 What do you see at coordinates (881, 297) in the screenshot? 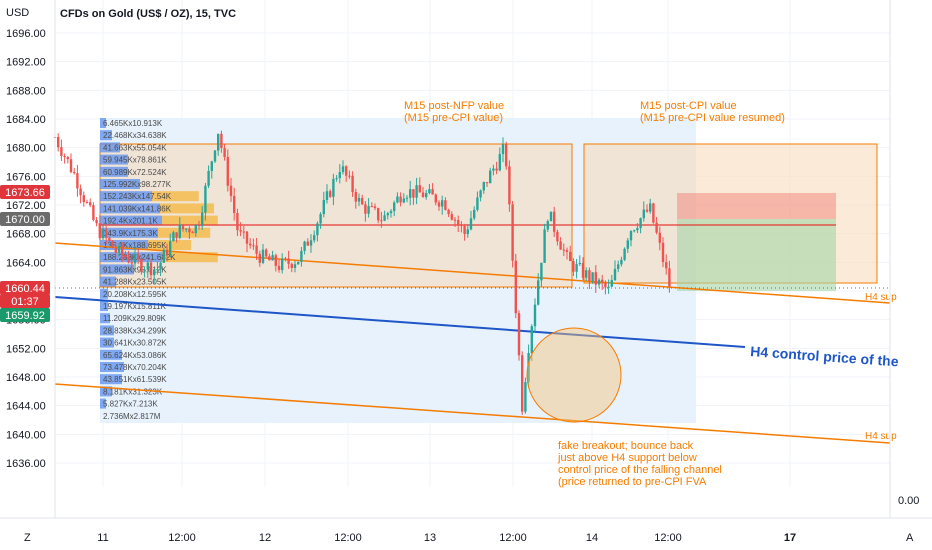
I see `h4-support-label-top: H4 sup` at bounding box center [881, 297].